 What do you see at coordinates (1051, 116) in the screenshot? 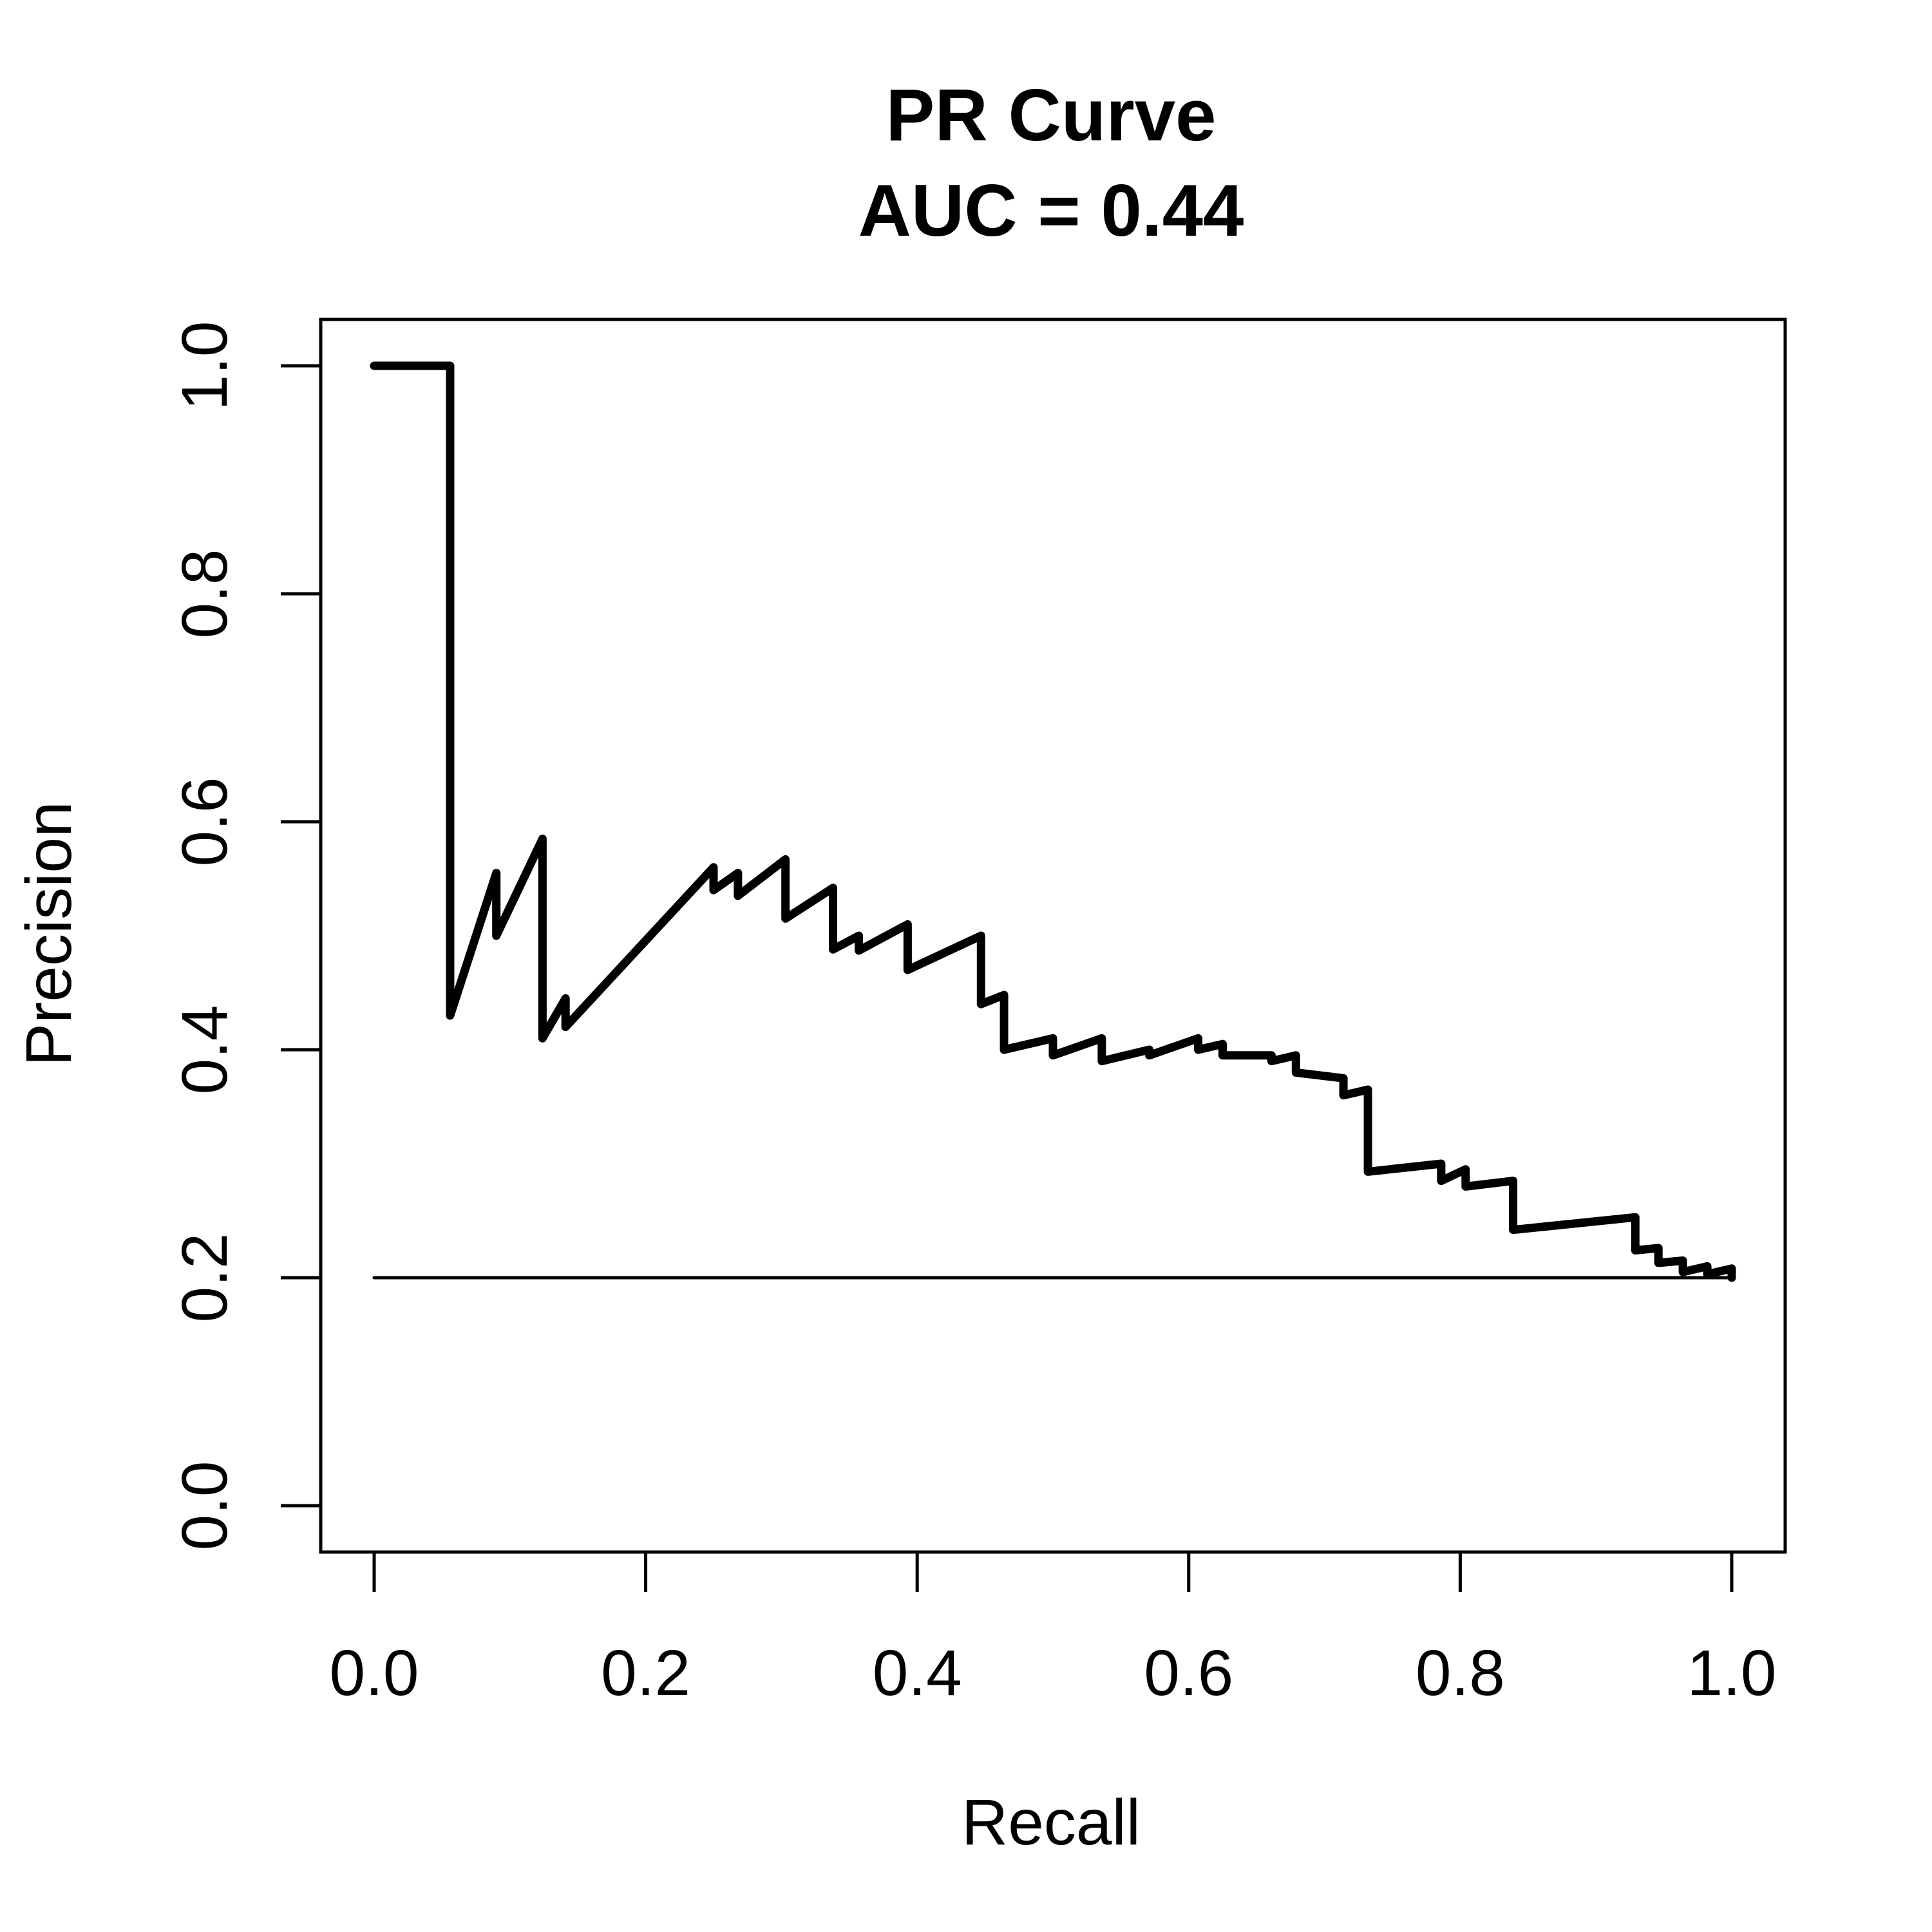
I see `chart-title: PR Curve` at bounding box center [1051, 116].